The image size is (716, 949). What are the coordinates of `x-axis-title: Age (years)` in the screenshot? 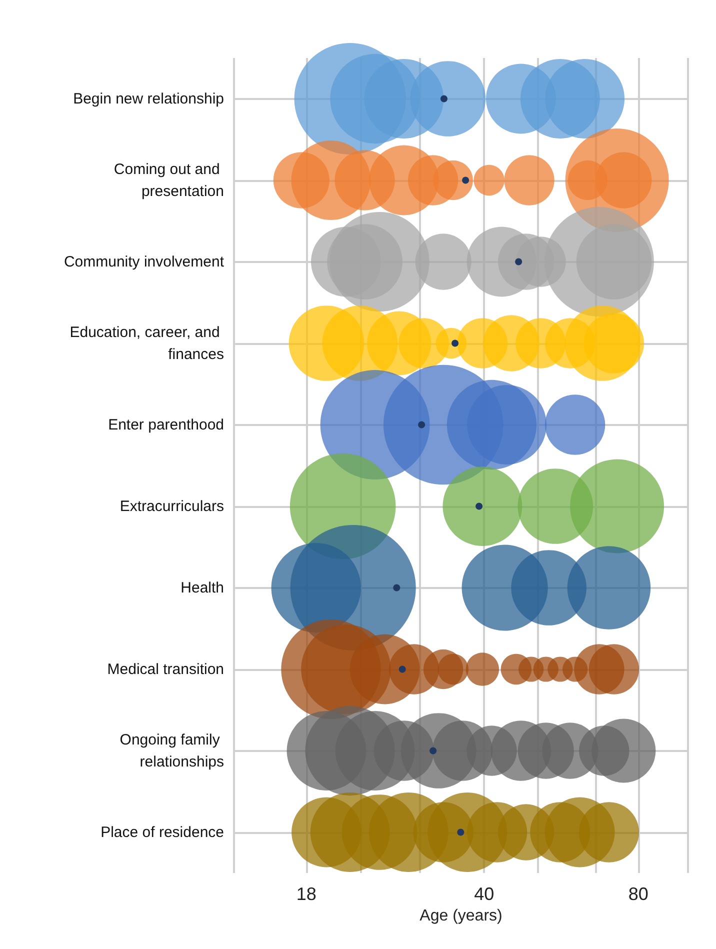 It's located at (461, 915).